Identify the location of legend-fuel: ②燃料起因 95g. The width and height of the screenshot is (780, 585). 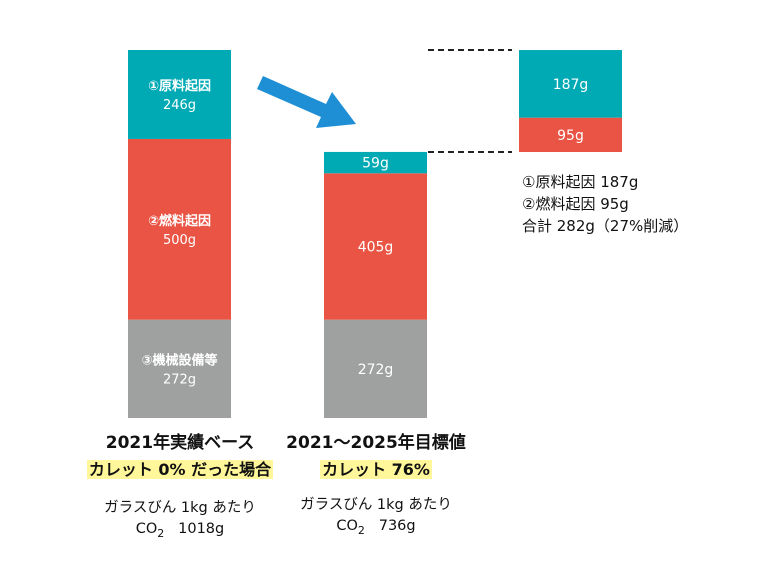
(575, 204).